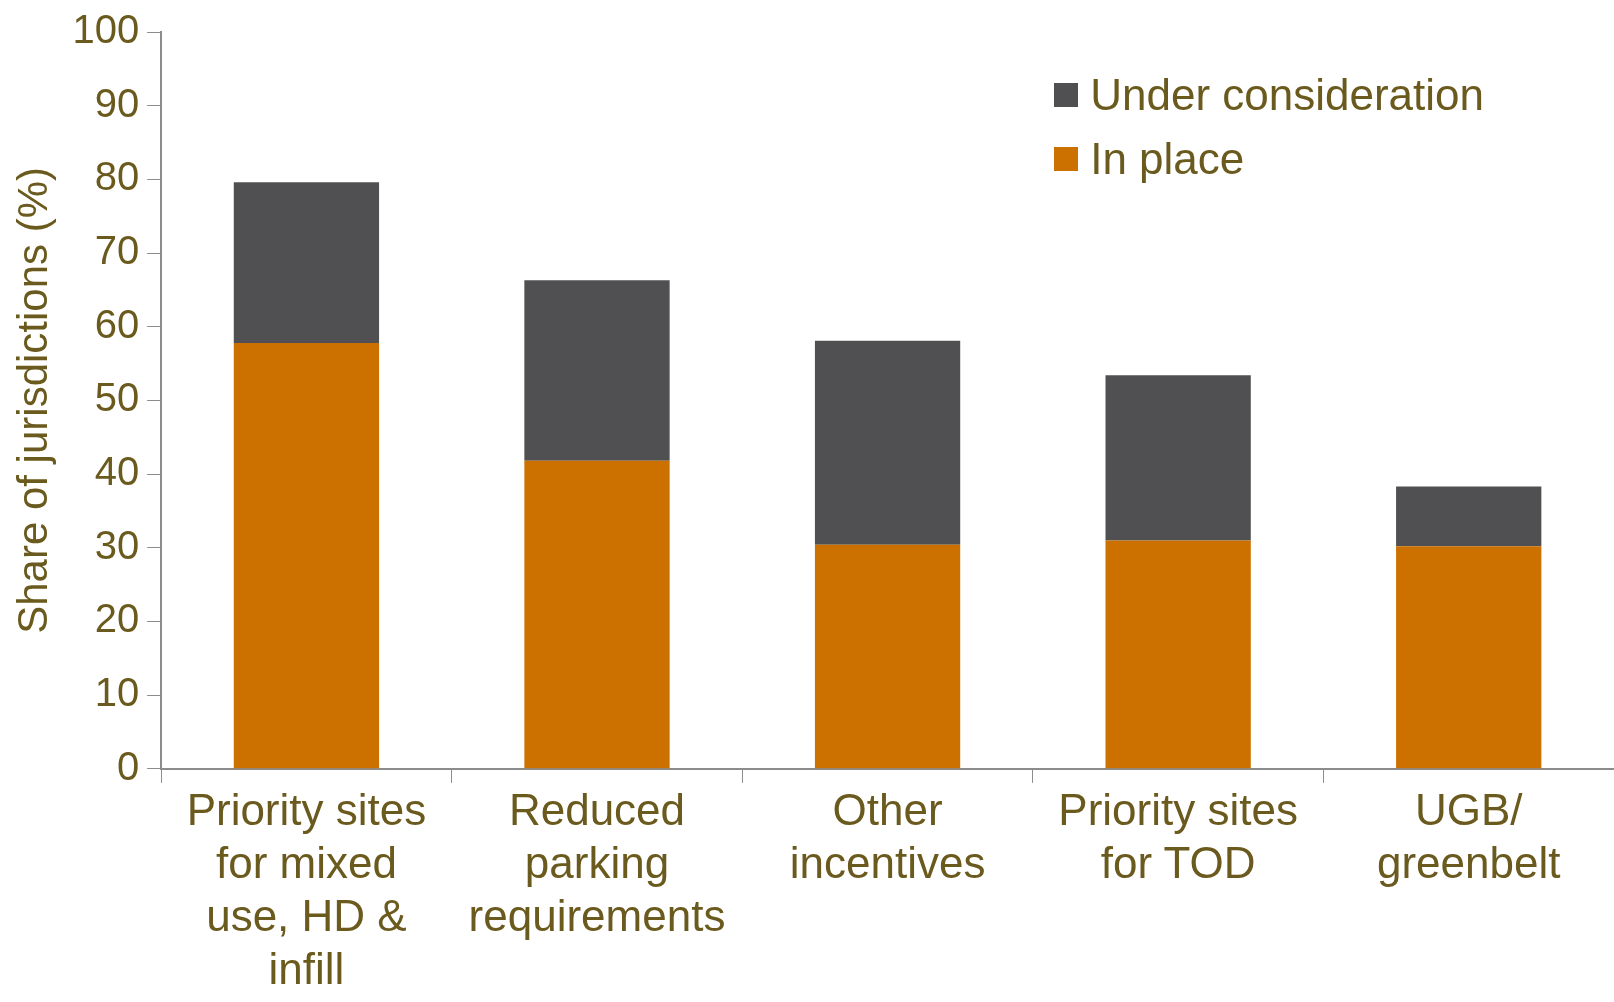 This screenshot has width=1614, height=1002. I want to click on legend-label: Under consideration, so click(1287, 95).